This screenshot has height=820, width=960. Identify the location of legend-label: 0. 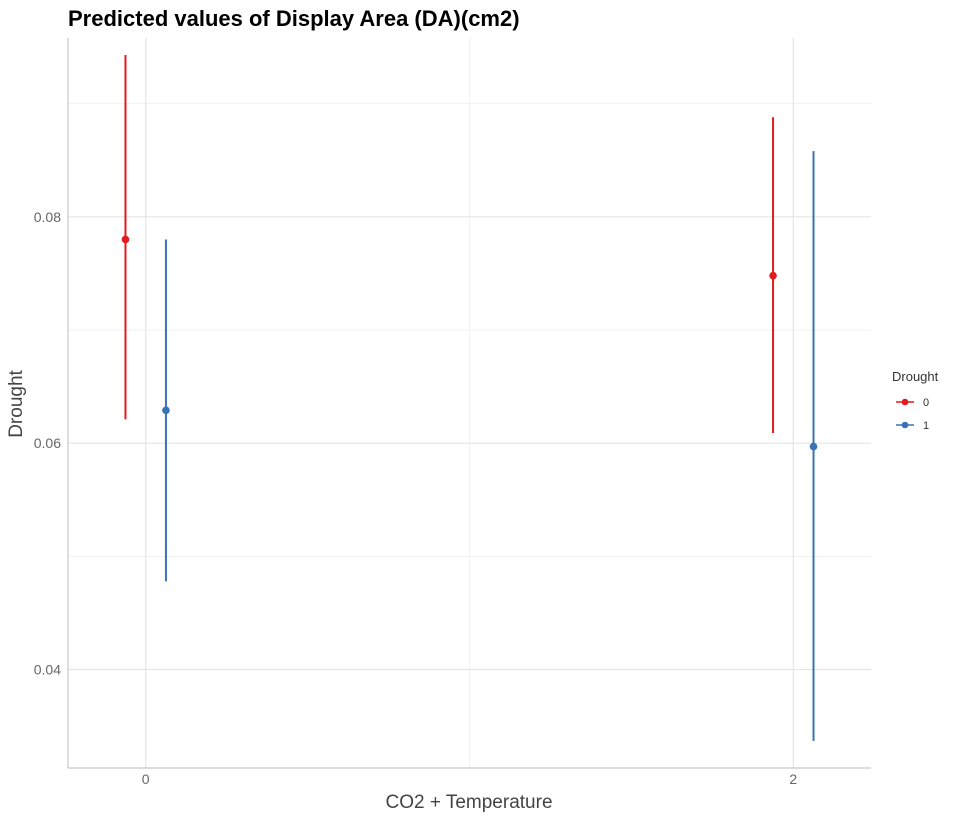
(926, 403).